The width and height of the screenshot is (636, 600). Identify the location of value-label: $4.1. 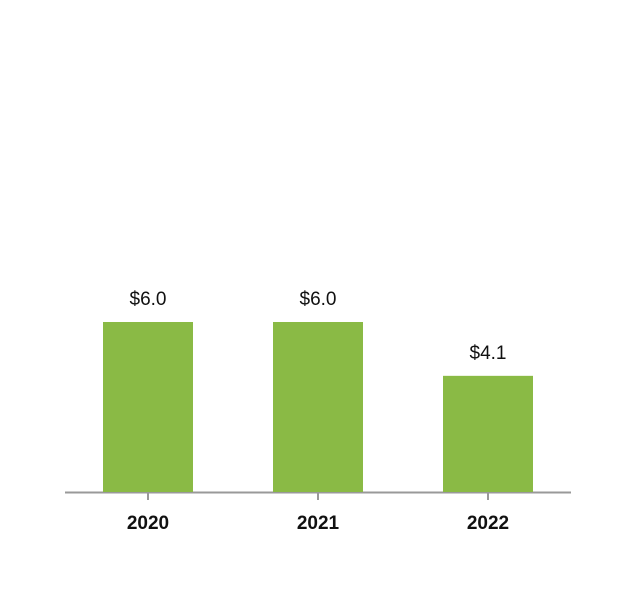
(488, 353).